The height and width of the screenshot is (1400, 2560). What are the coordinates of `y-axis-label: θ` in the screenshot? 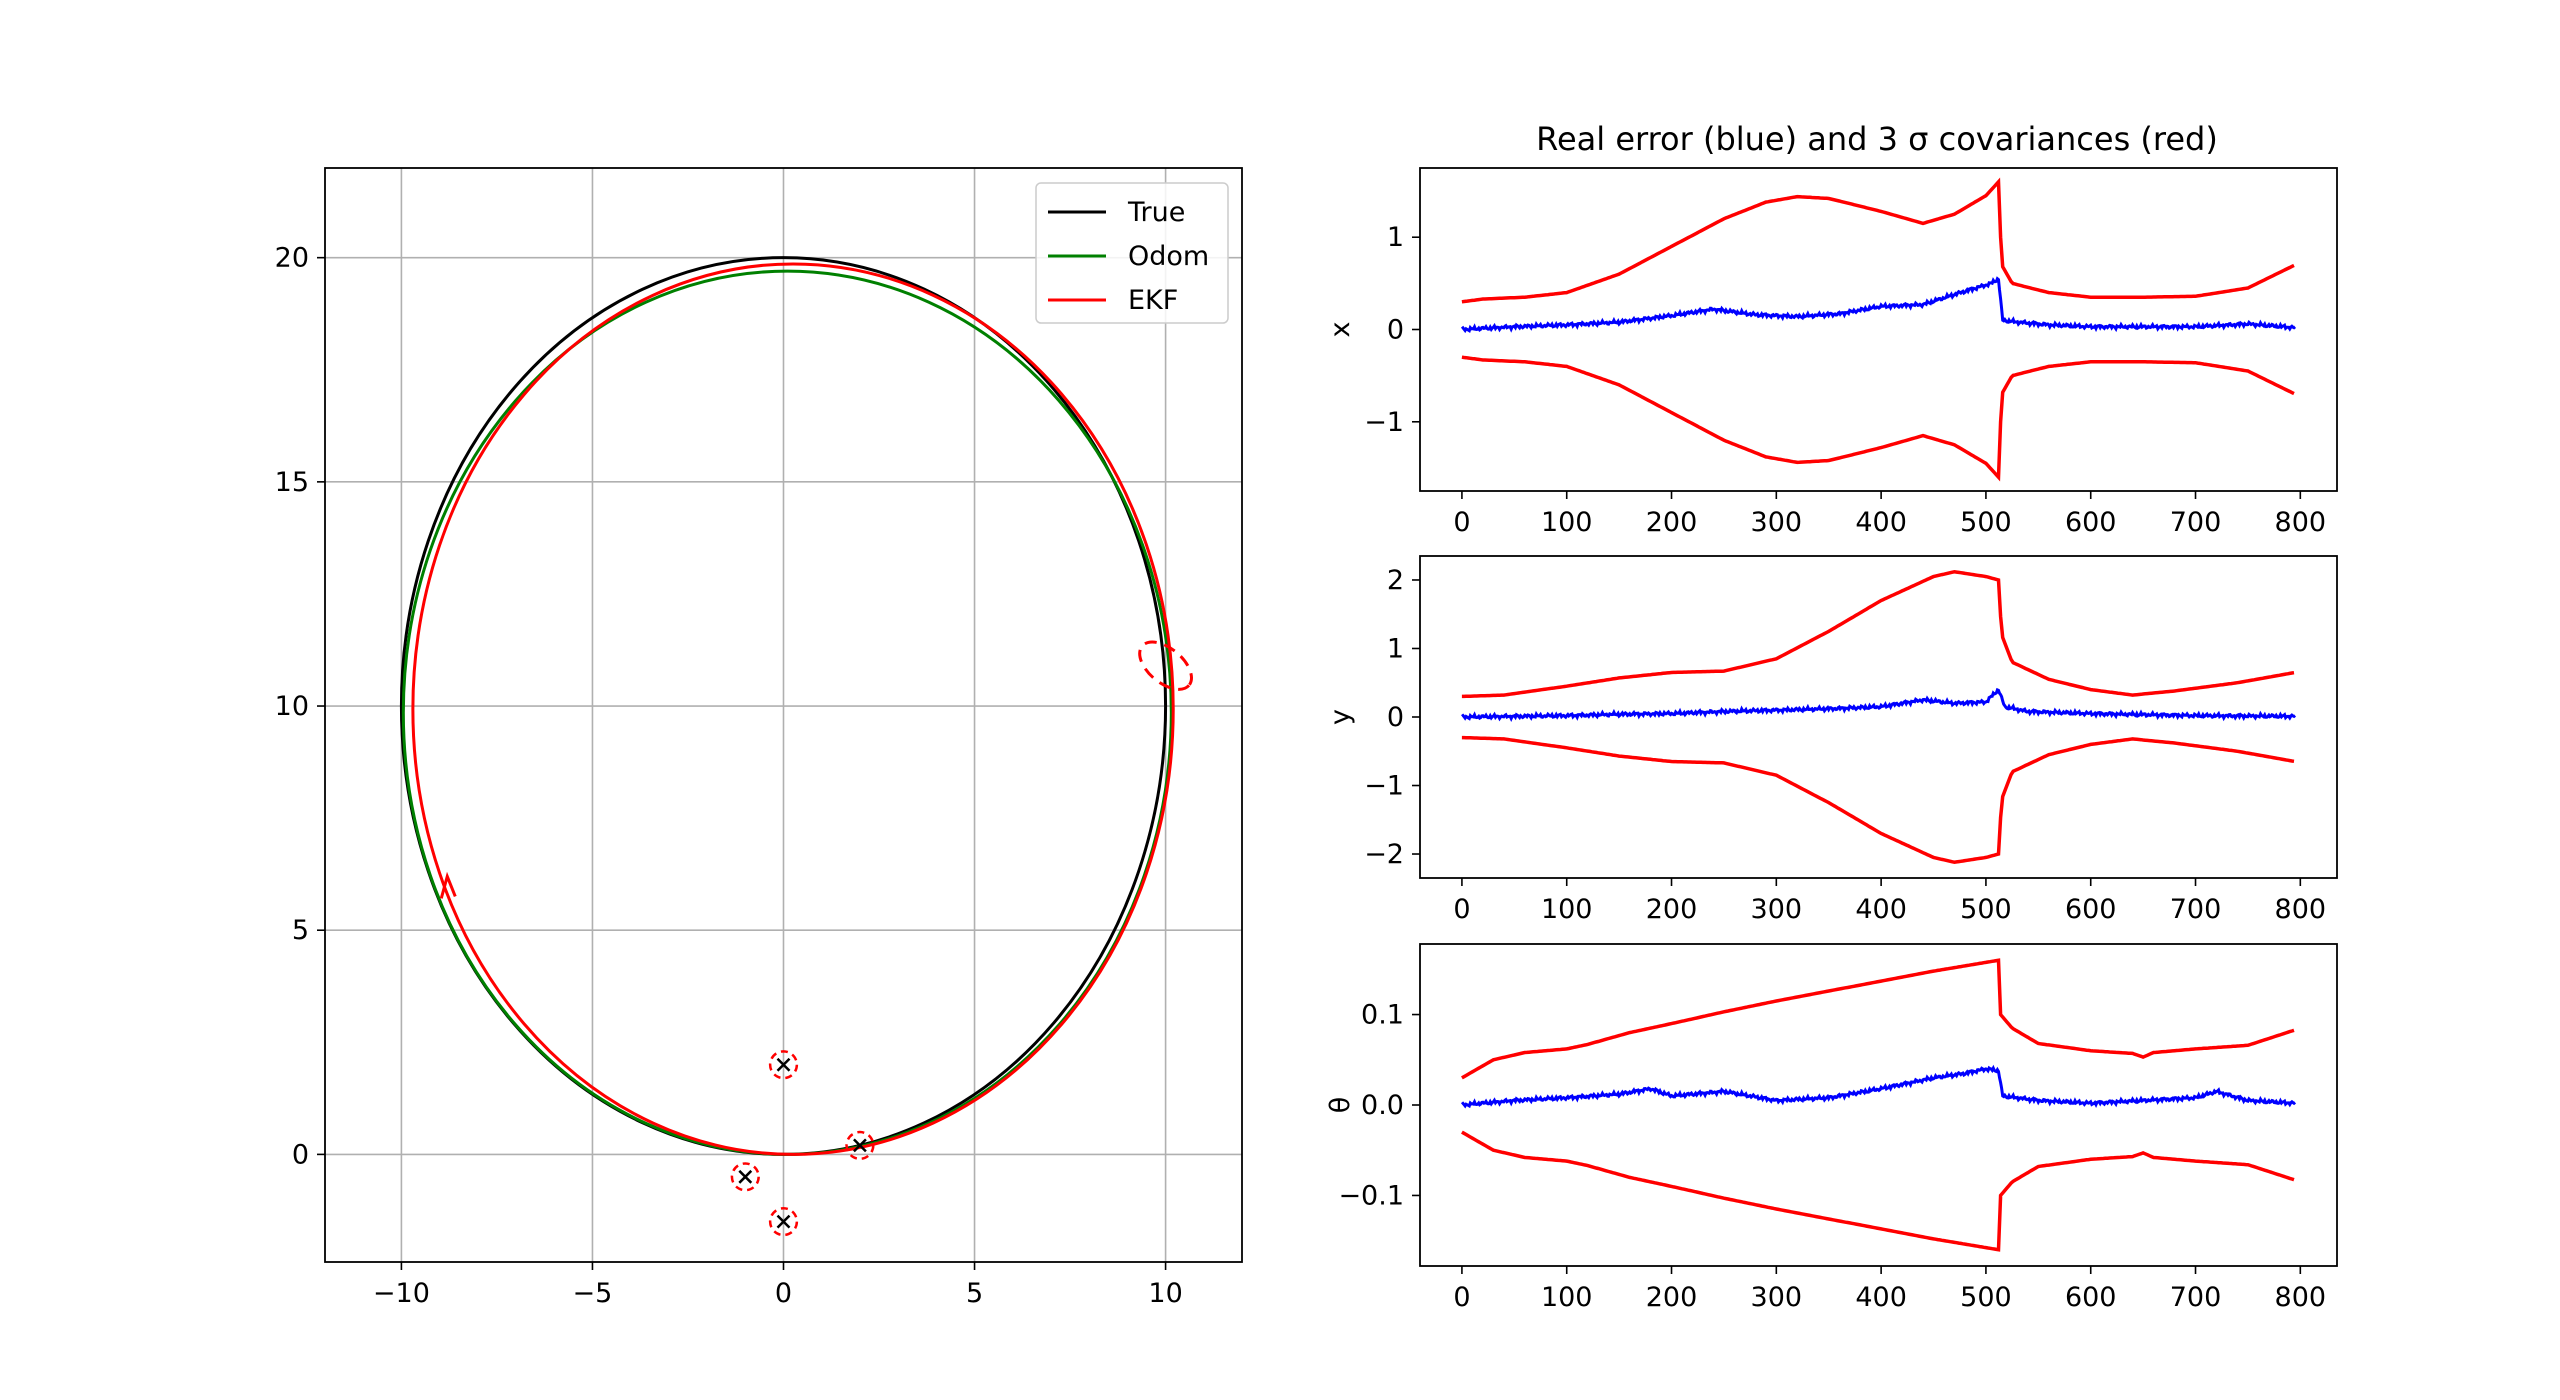 It's located at (1340, 1105).